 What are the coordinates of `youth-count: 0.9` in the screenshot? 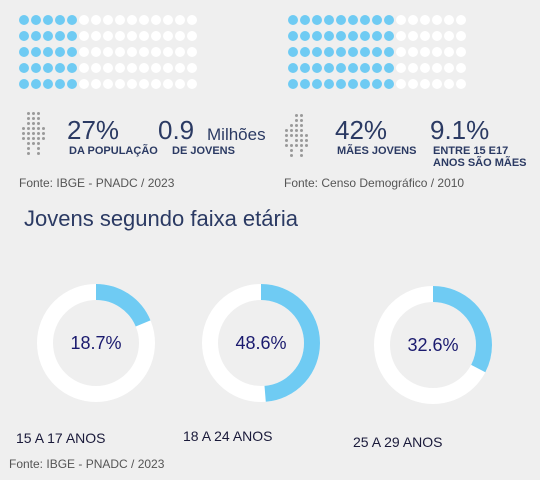 It's located at (176, 130).